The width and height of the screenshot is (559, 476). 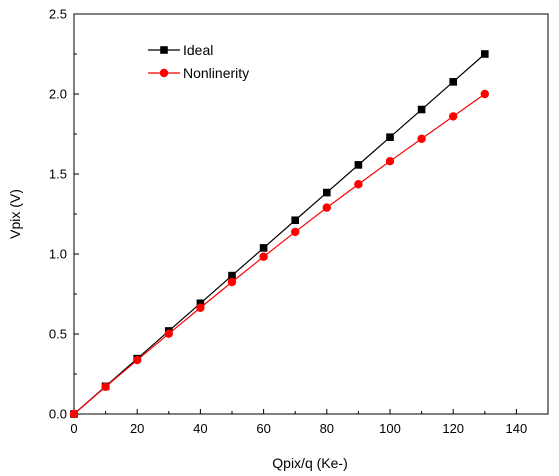 I want to click on legend-marker-ideal, so click(x=164, y=50).